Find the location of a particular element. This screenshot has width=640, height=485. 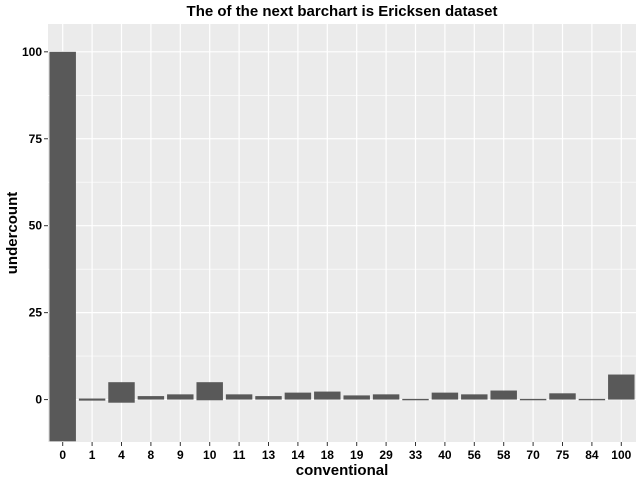

x-tick-label: 56 is located at coordinates (475, 455).